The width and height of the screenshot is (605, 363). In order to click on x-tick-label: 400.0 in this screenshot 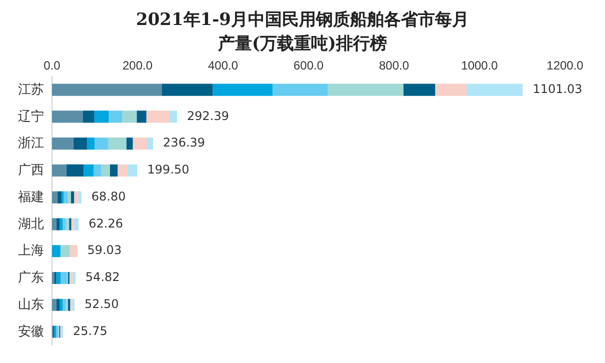, I will do `click(223, 65)`.